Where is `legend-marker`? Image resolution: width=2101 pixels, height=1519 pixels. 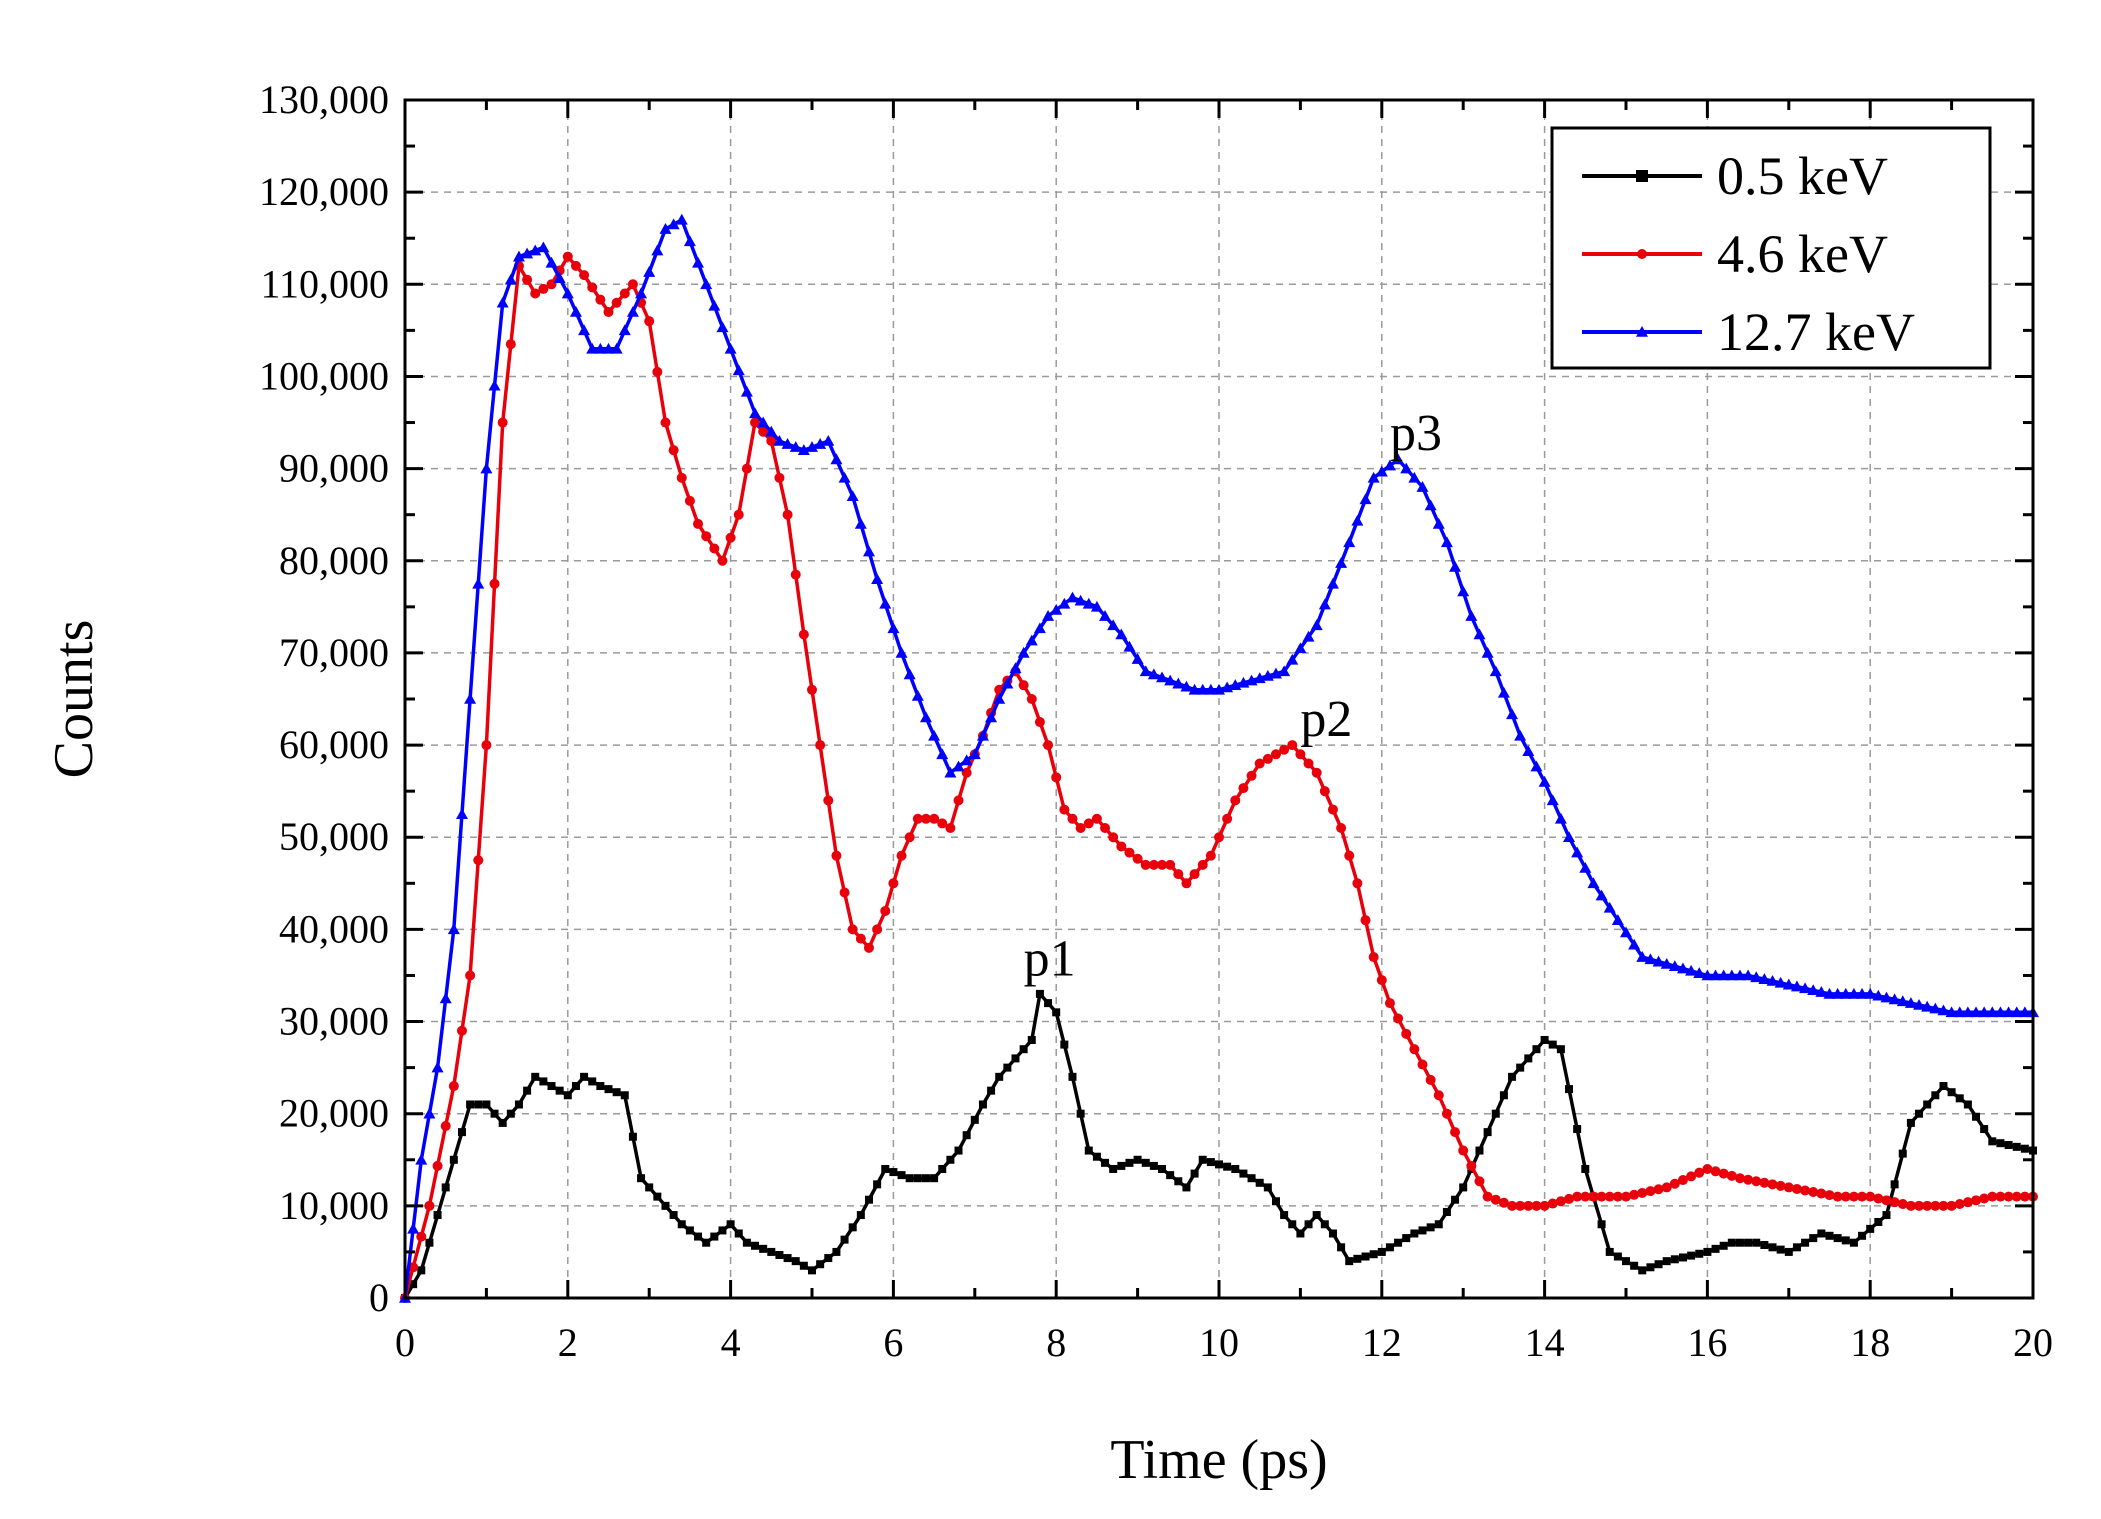 legend-marker is located at coordinates (1642, 176).